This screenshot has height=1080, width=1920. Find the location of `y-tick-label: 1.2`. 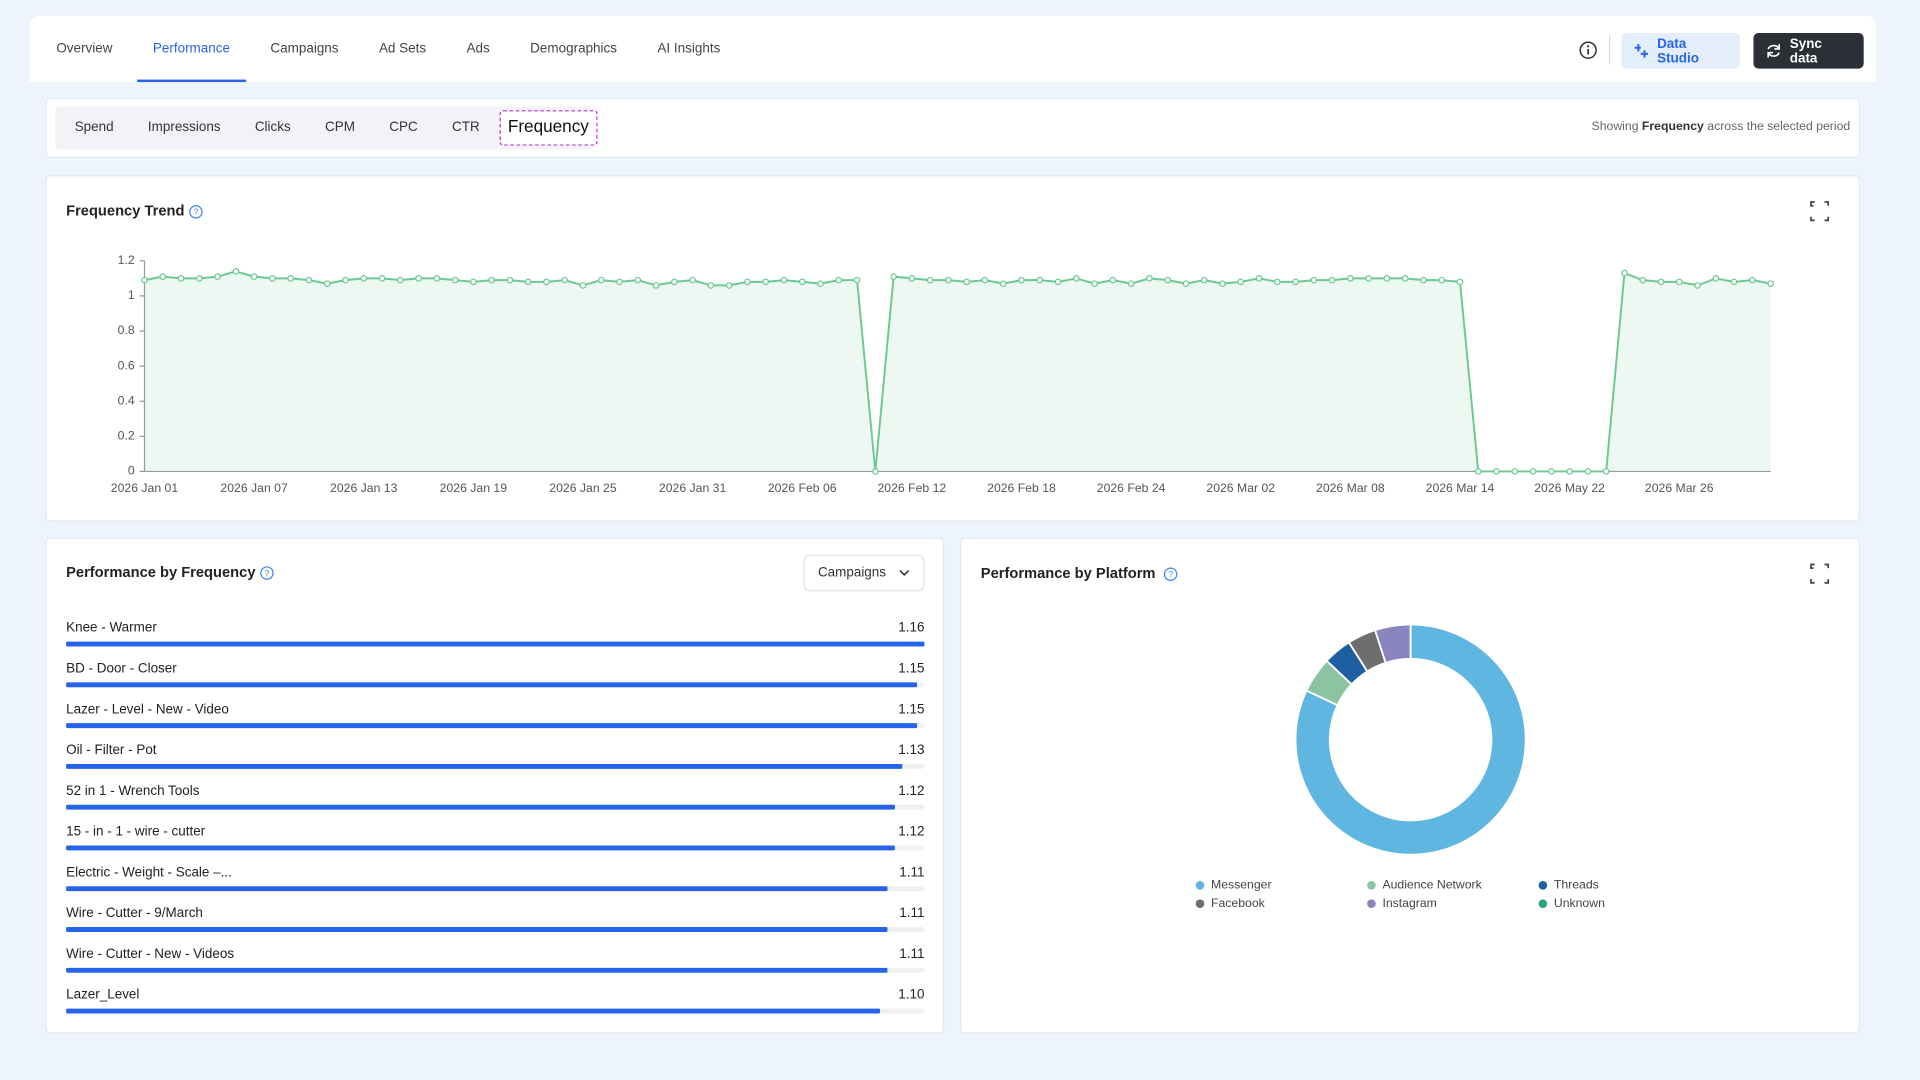

y-tick-label: 1.2 is located at coordinates (126, 260).